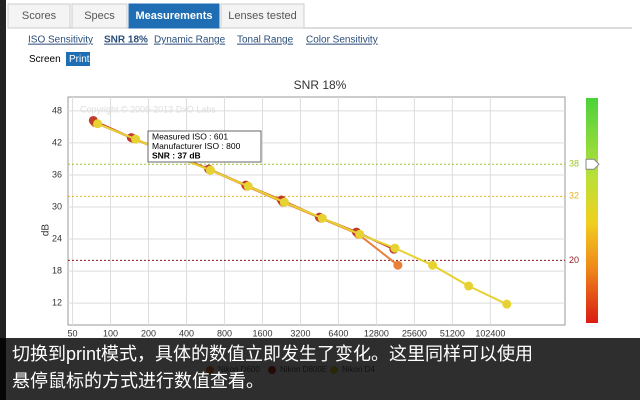  I want to click on x-tick-label: 800, so click(224, 333).